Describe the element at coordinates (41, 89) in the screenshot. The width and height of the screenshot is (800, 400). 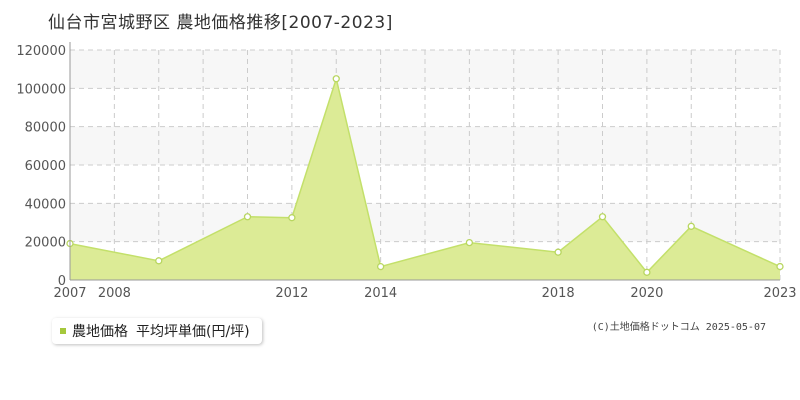
I see `y-tick-label: 100000` at that location.